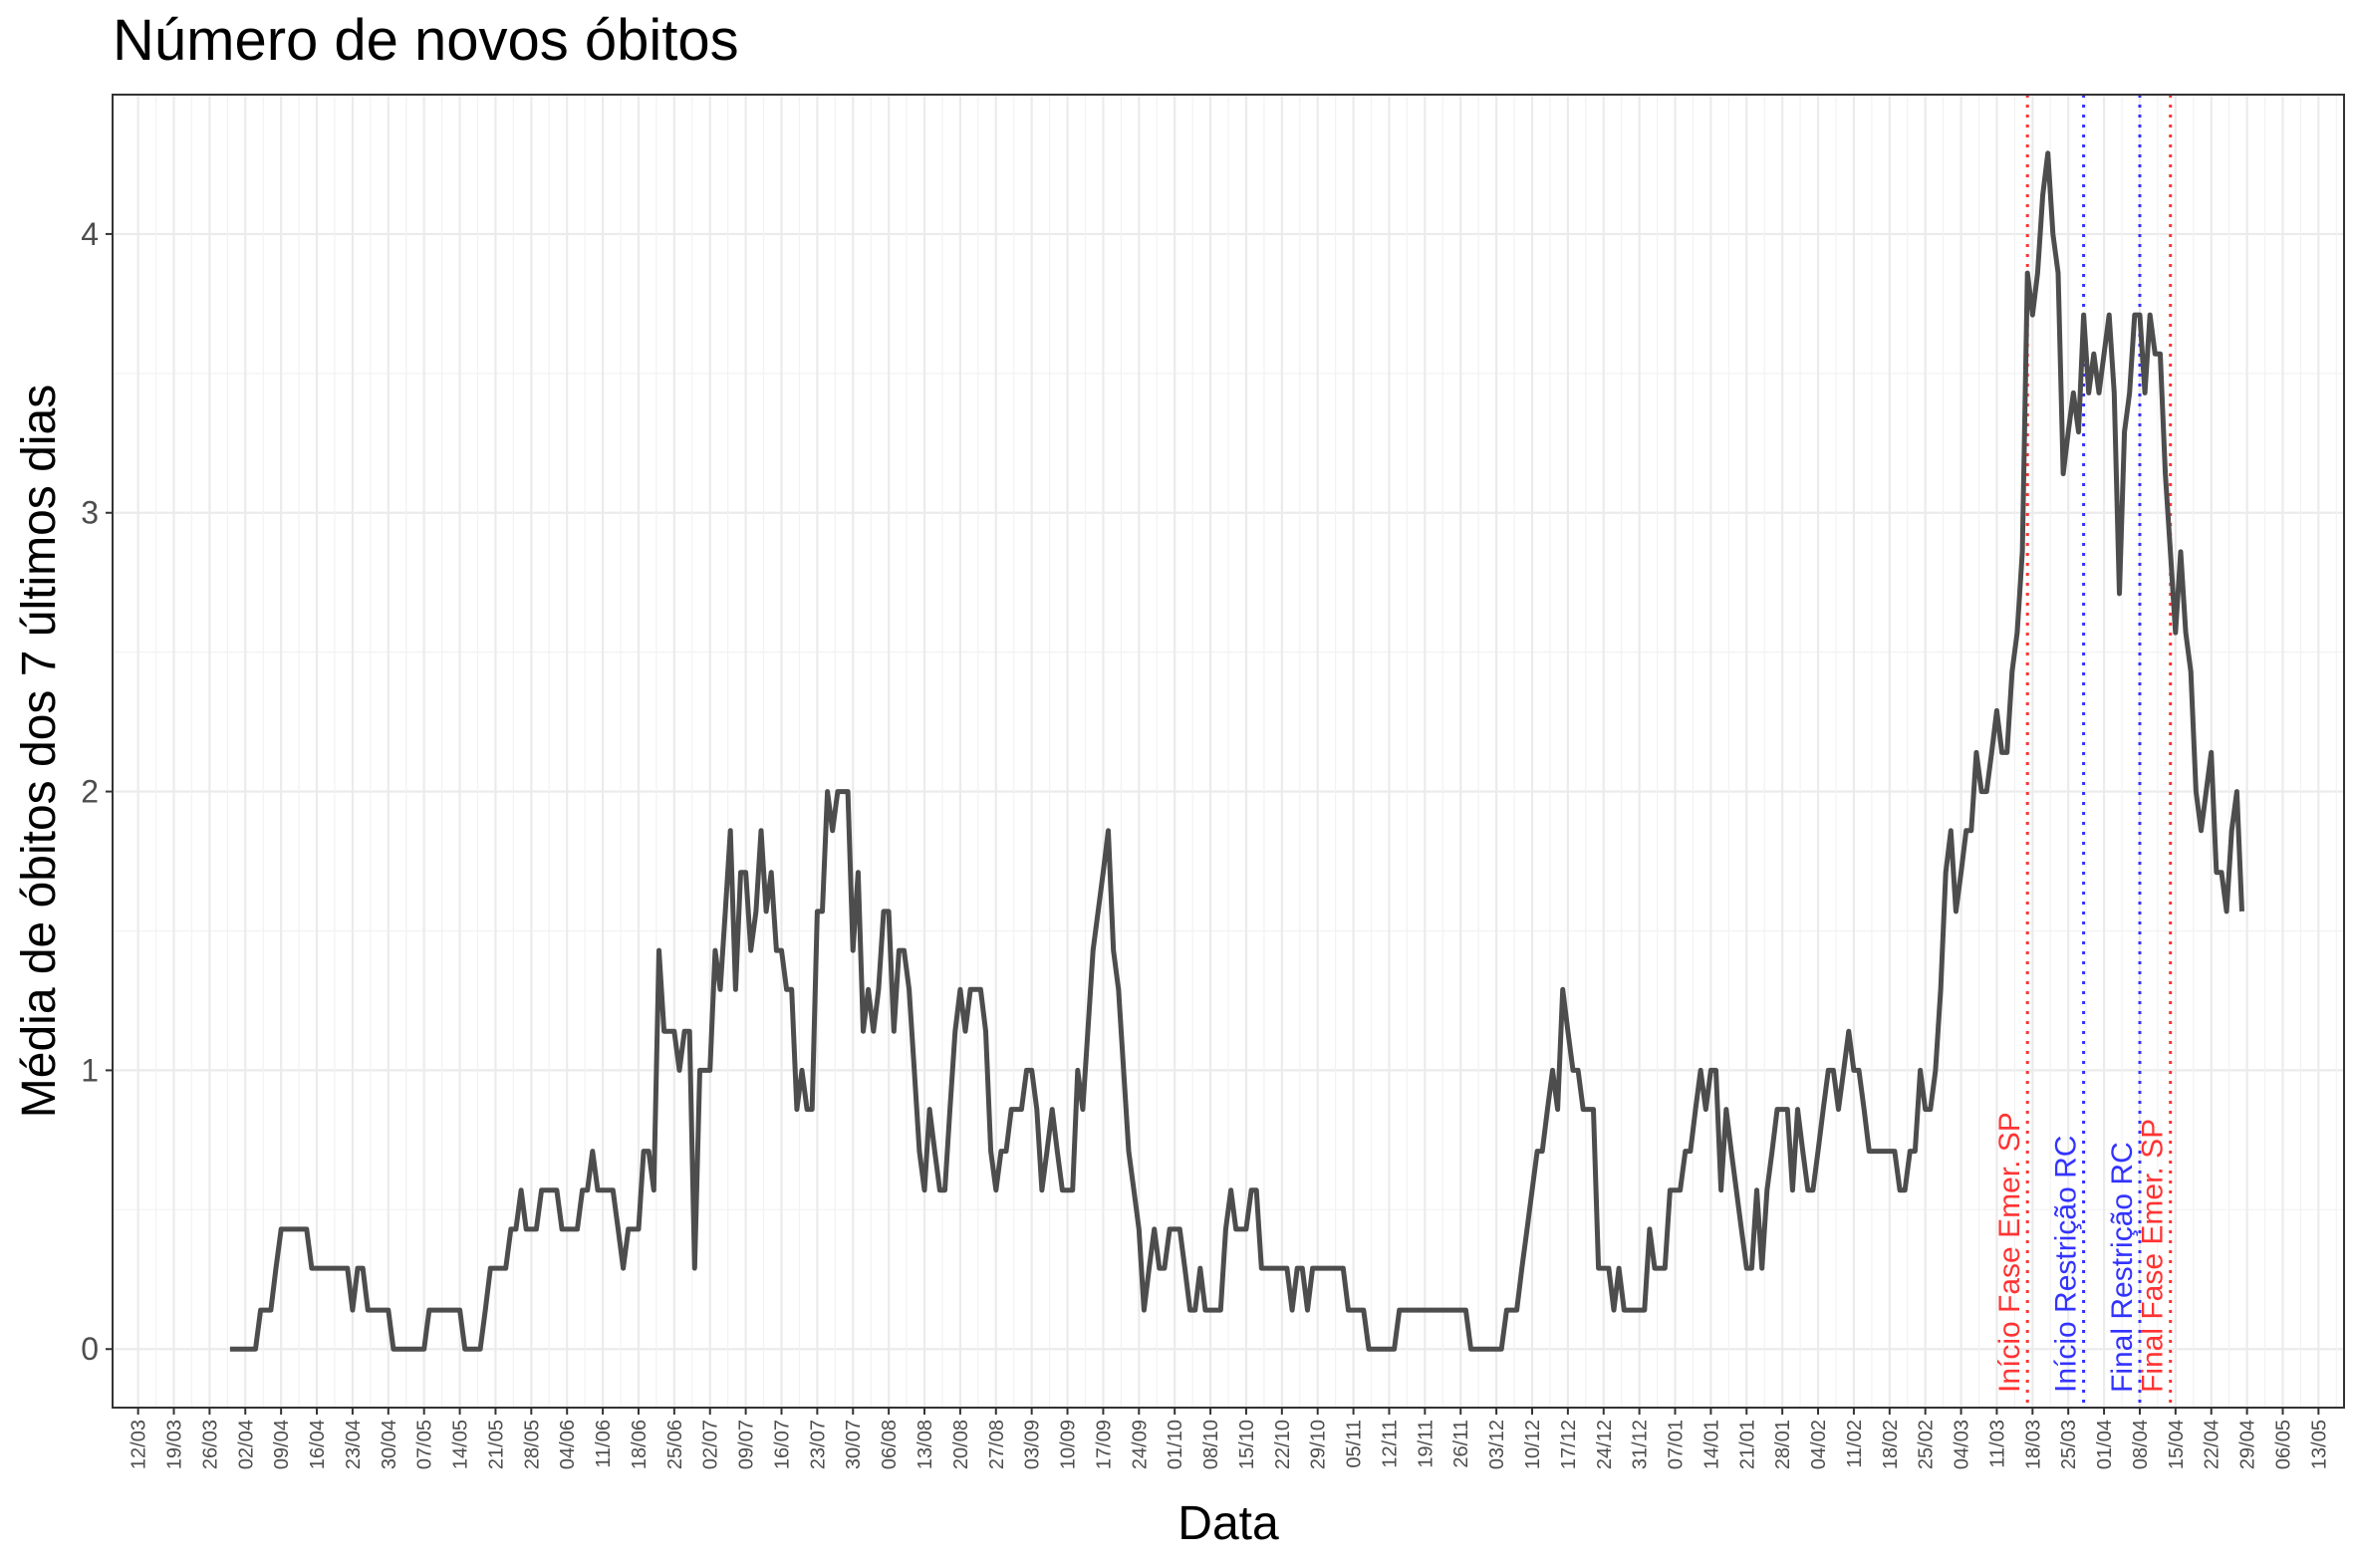 Image resolution: width=2353 pixels, height=1568 pixels. Describe the element at coordinates (1997, 1444) in the screenshot. I see `x-tick-label: 11/03` at that location.